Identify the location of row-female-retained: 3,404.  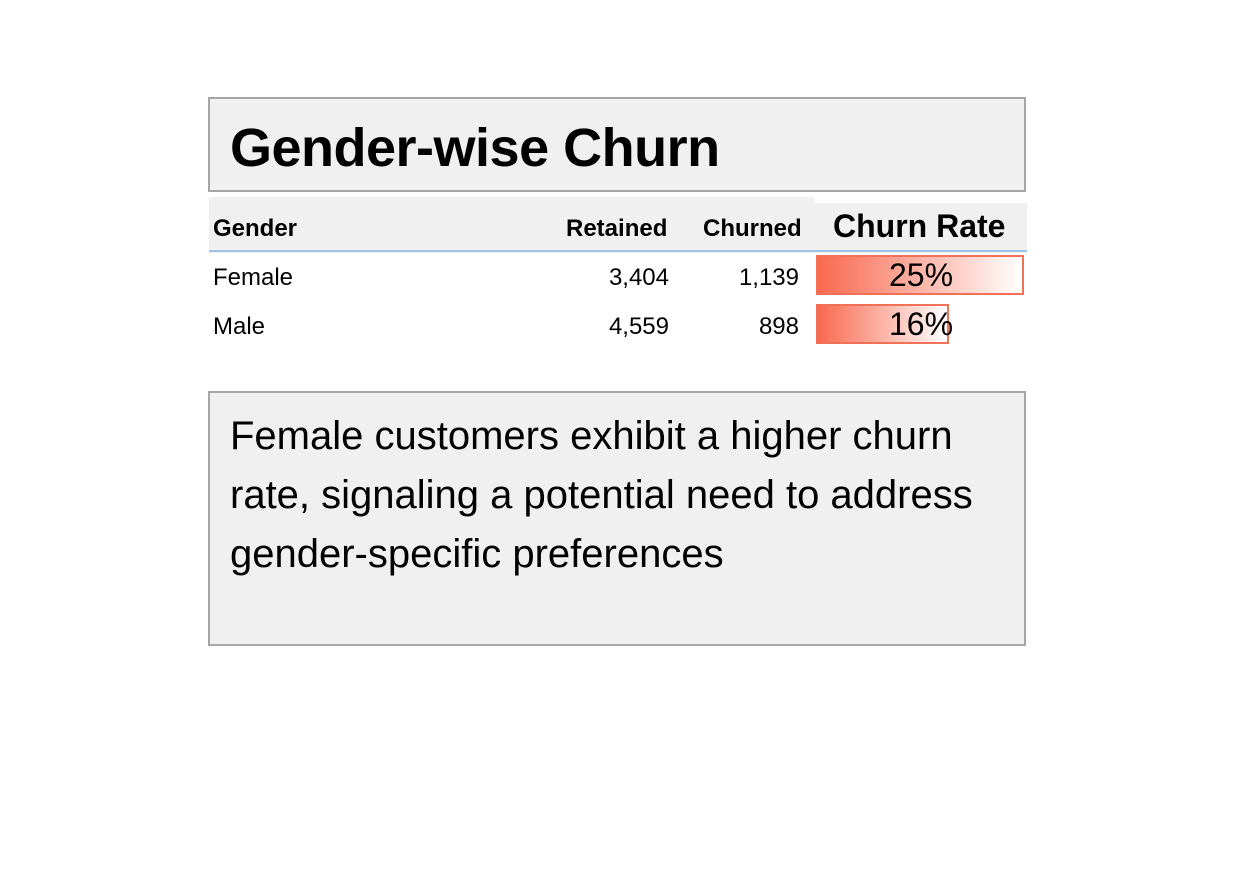
(638, 277).